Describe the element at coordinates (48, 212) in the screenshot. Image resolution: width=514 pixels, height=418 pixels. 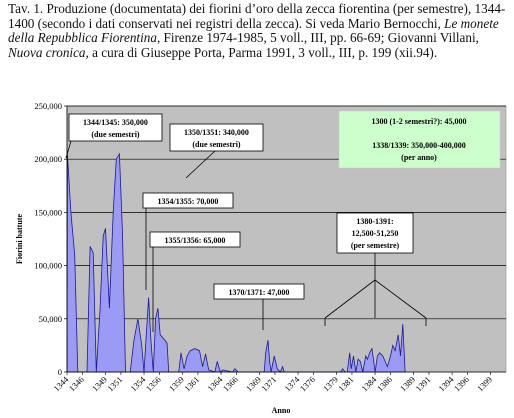
I see `y-tick-label: 150,000` at that location.